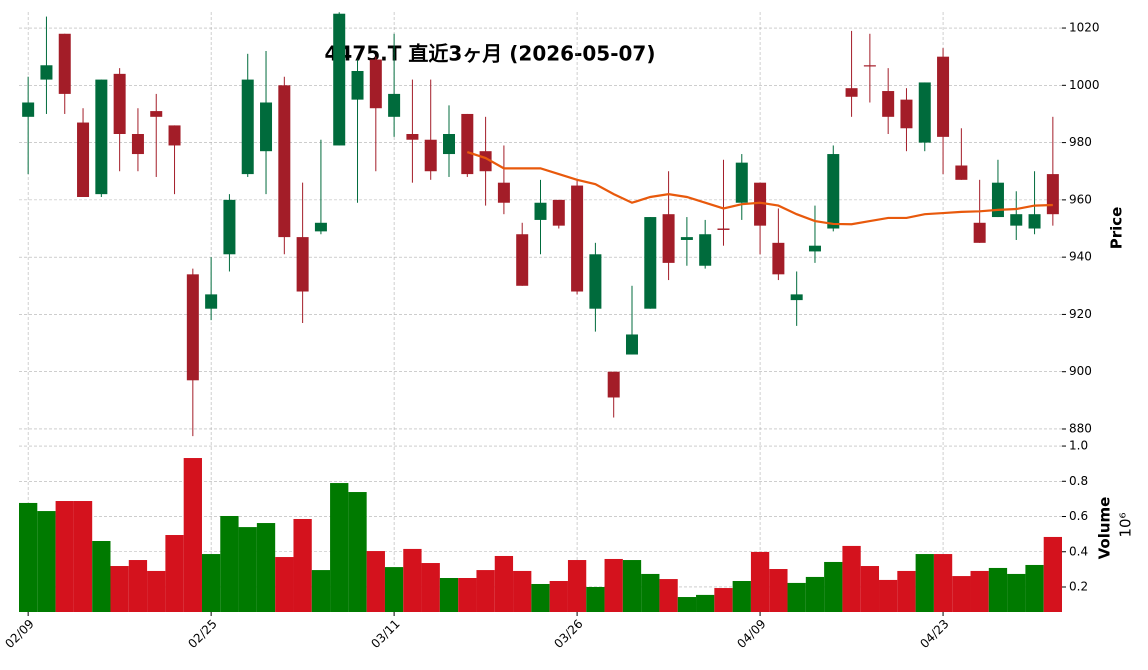 Image resolution: width=1148 pixels, height=670 pixels. What do you see at coordinates (1080, 257) in the screenshot?
I see `y-tick-label: 940` at bounding box center [1080, 257].